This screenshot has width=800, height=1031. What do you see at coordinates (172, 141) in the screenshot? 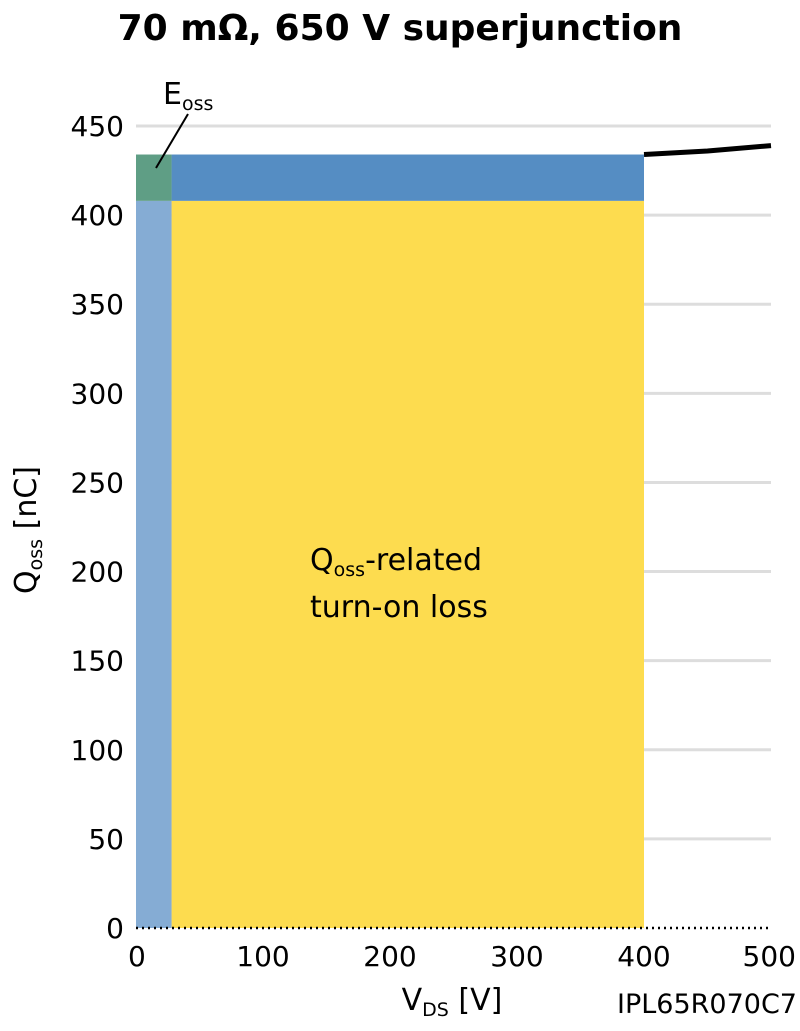
I see `eoss-leader-line` at bounding box center [172, 141].